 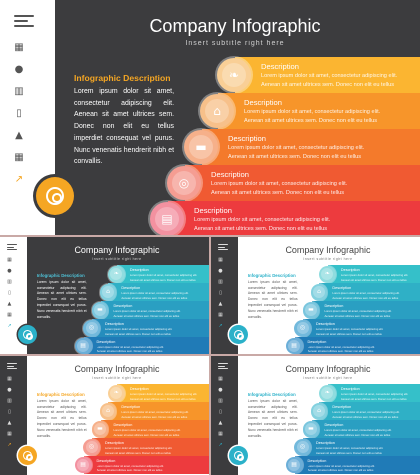 I want to click on house-icon: ⌂, so click(x=217, y=111).